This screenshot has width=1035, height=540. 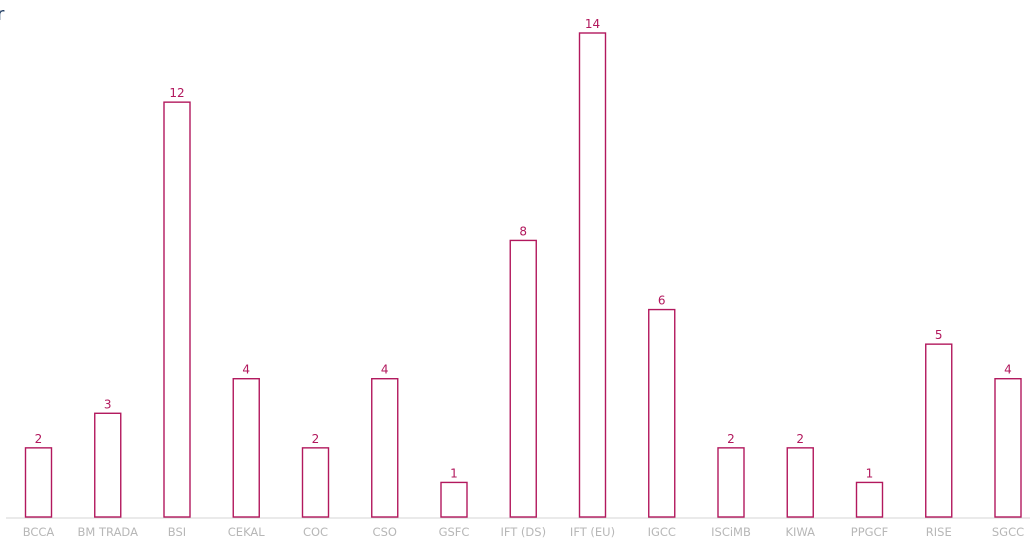 I want to click on value-label-kiwa: 2, so click(x=800, y=439).